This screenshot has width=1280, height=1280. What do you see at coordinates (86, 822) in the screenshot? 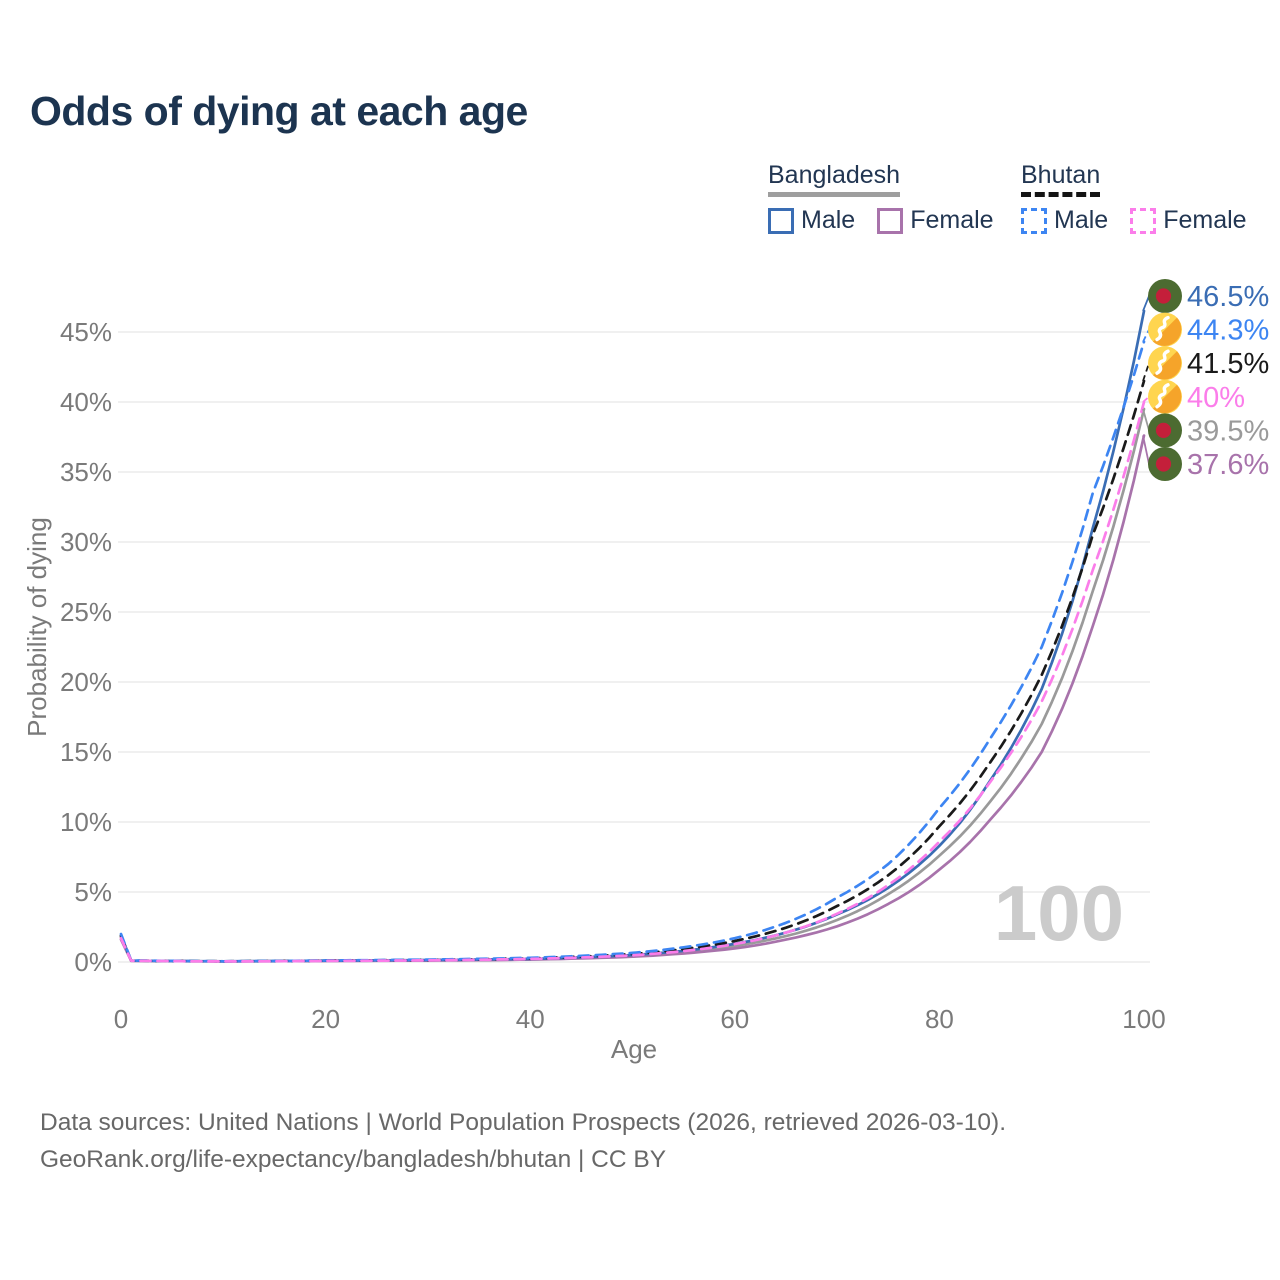
I see `y-tick-label: 10%` at bounding box center [86, 822].